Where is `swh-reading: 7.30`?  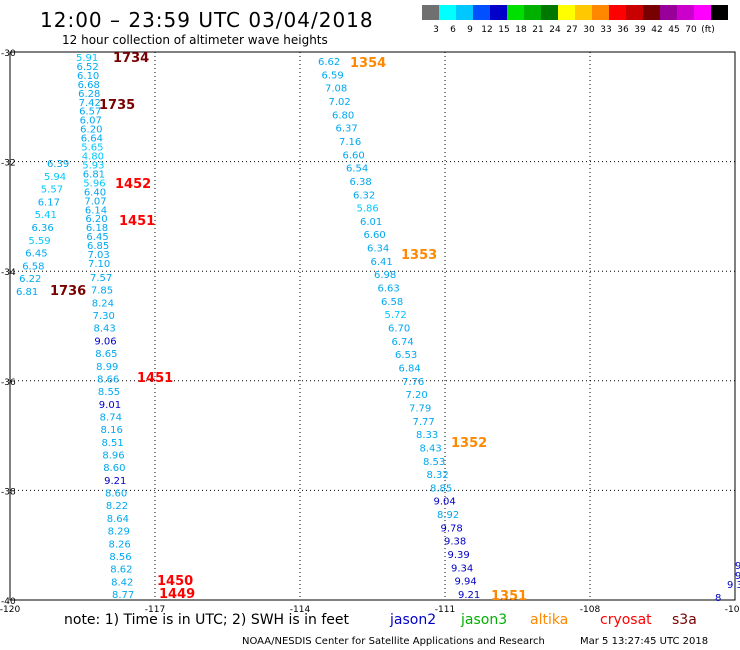 swh-reading: 7.30 is located at coordinates (104, 316).